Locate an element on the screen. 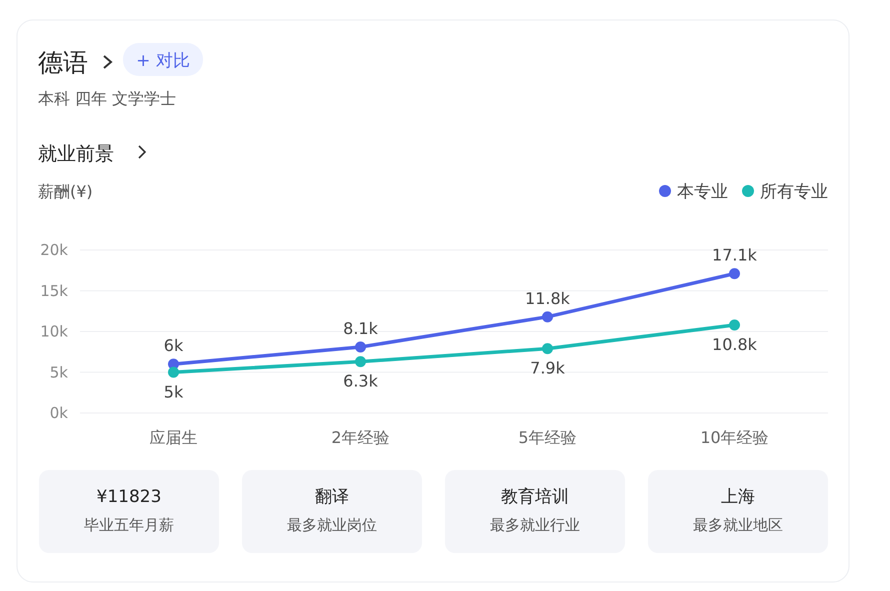 This screenshot has height=591, width=890. y-tick-label: 5k is located at coordinates (59, 372).